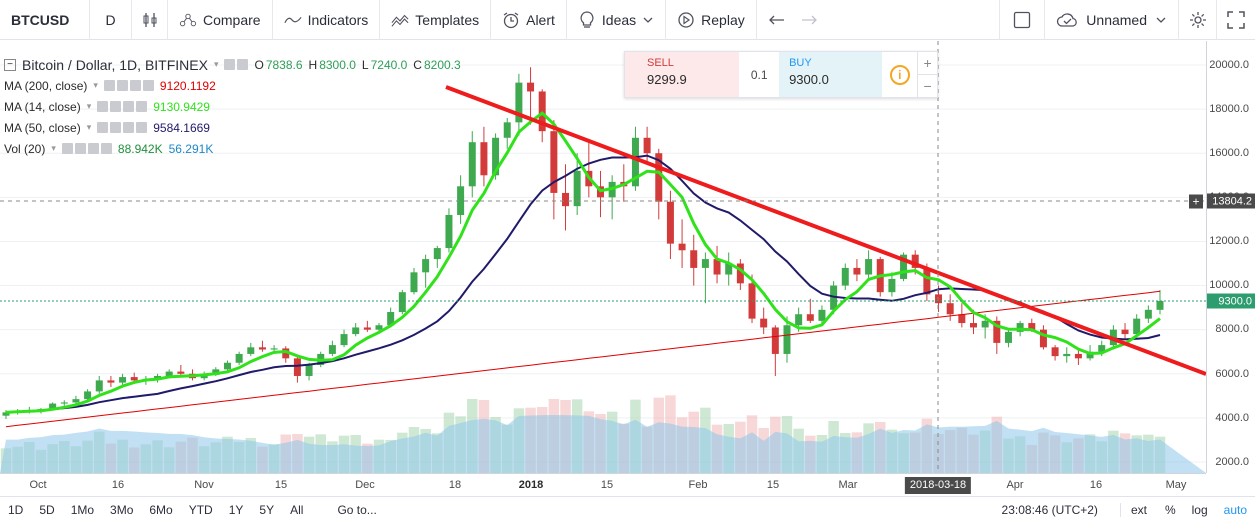  I want to click on range-button-5y: 5Y, so click(267, 510).